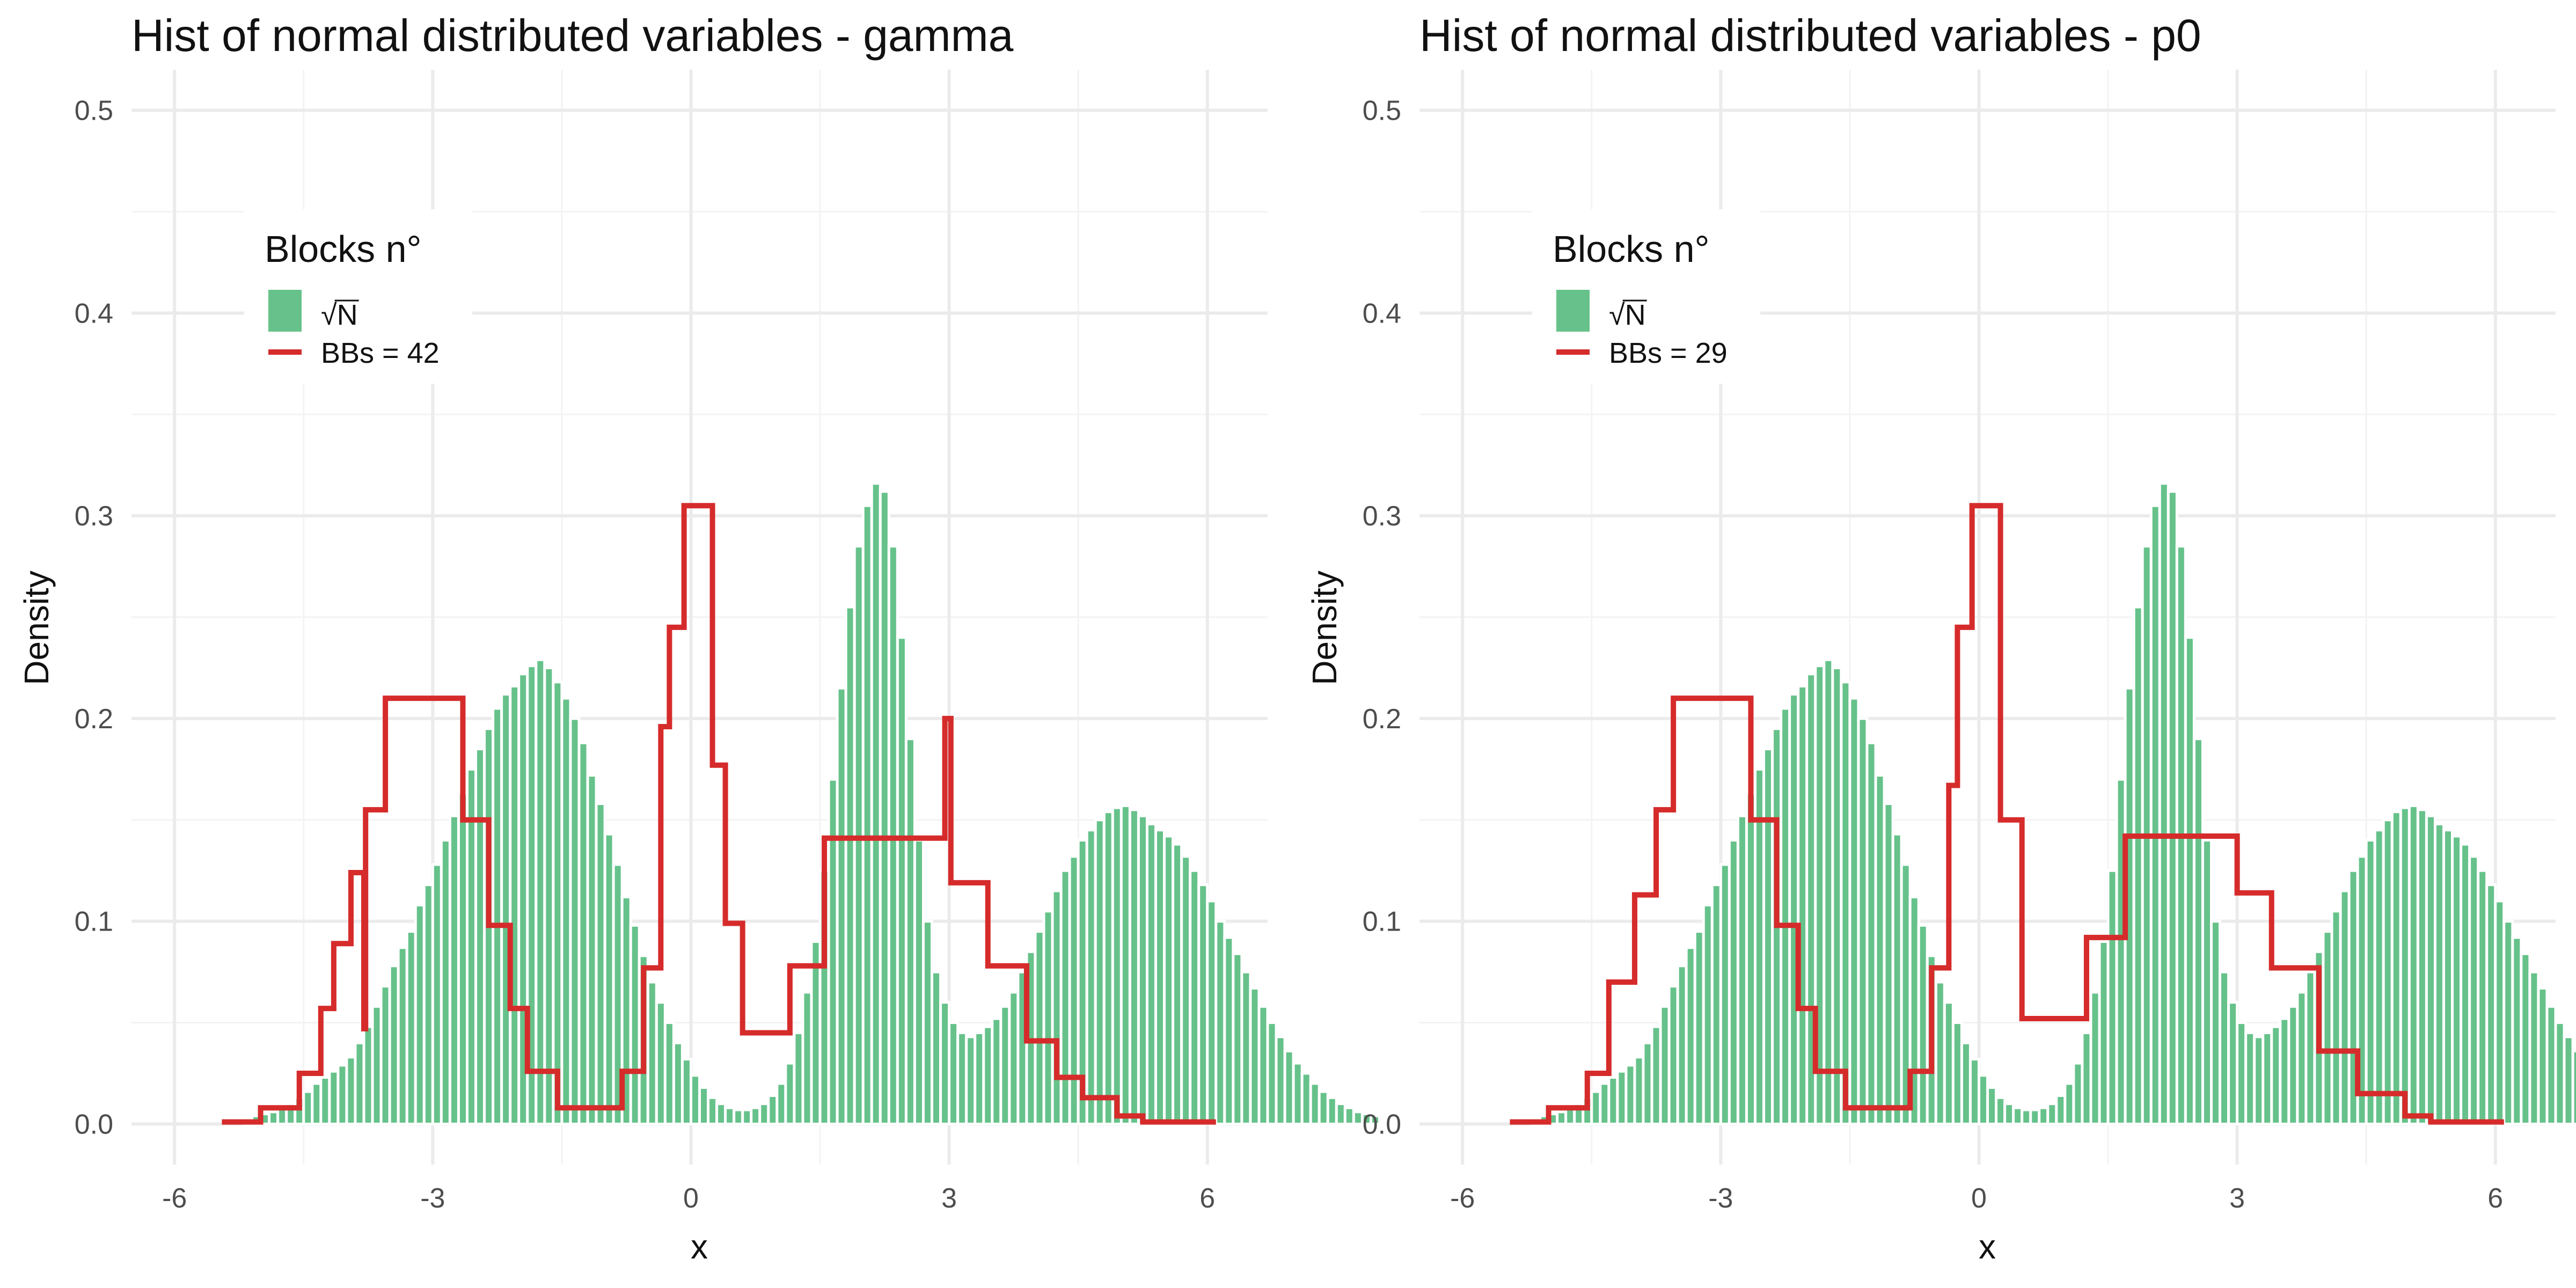  I want to click on legend: Blocks n° √N BBs = 29, so click(1646, 296).